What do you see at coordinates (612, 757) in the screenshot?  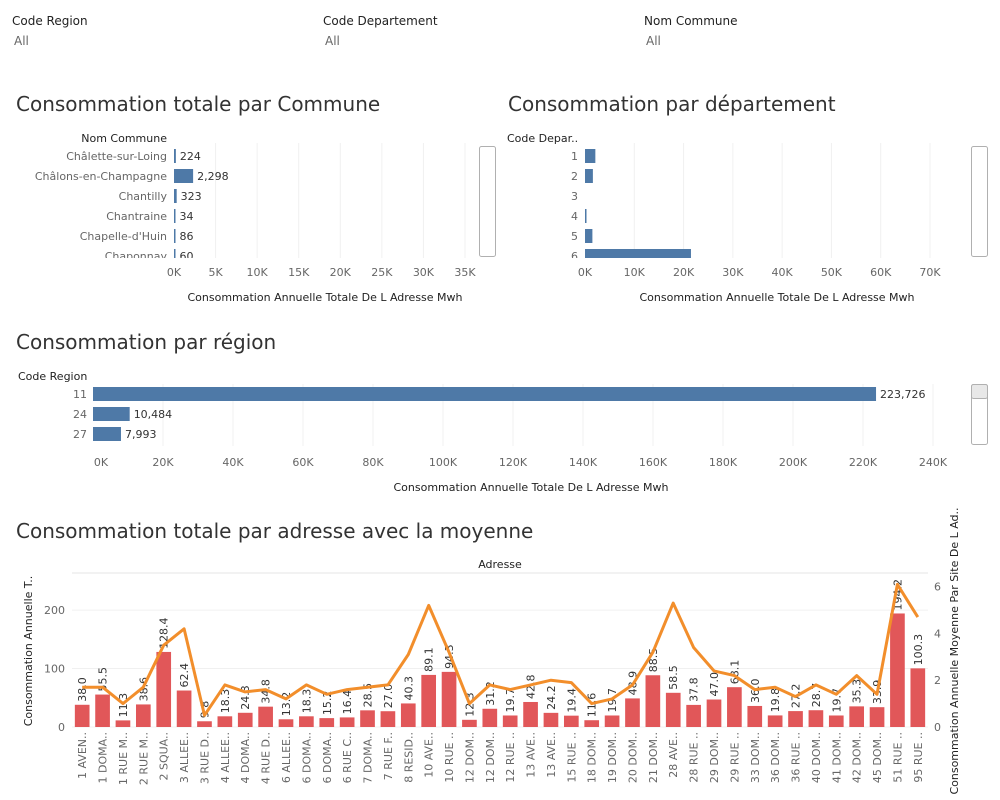 I see `x-tick-label: 19 DOM..` at bounding box center [612, 757].